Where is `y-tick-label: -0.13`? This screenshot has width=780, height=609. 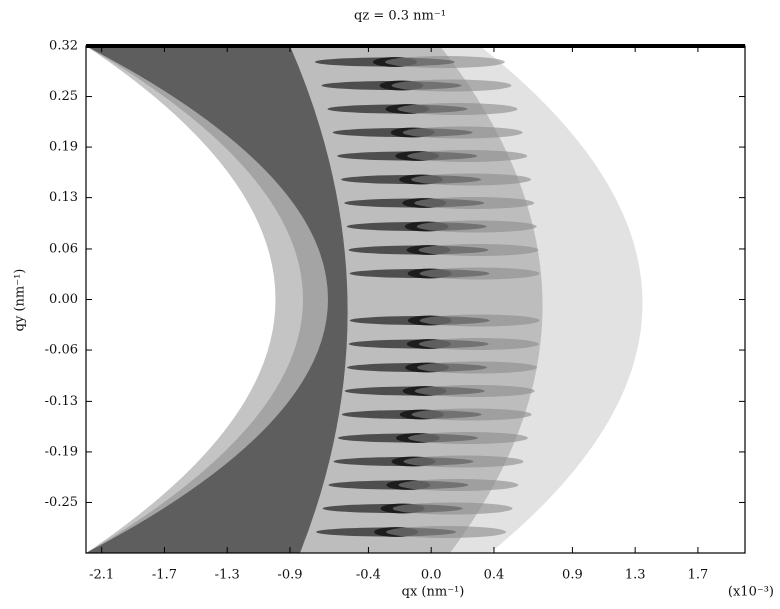
y-tick-label: -0.13 is located at coordinates (61, 401).